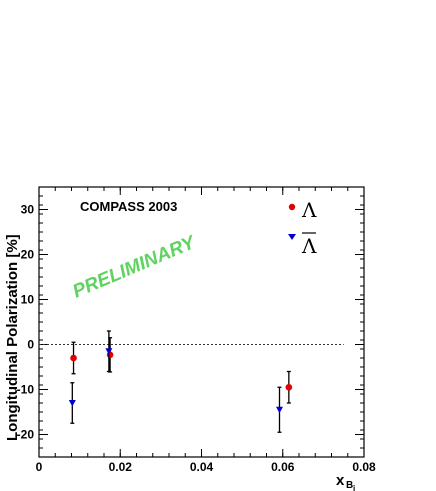 The height and width of the screenshot is (491, 436). What do you see at coordinates (292, 207) in the screenshot?
I see `legend-lambda-marker` at bounding box center [292, 207].